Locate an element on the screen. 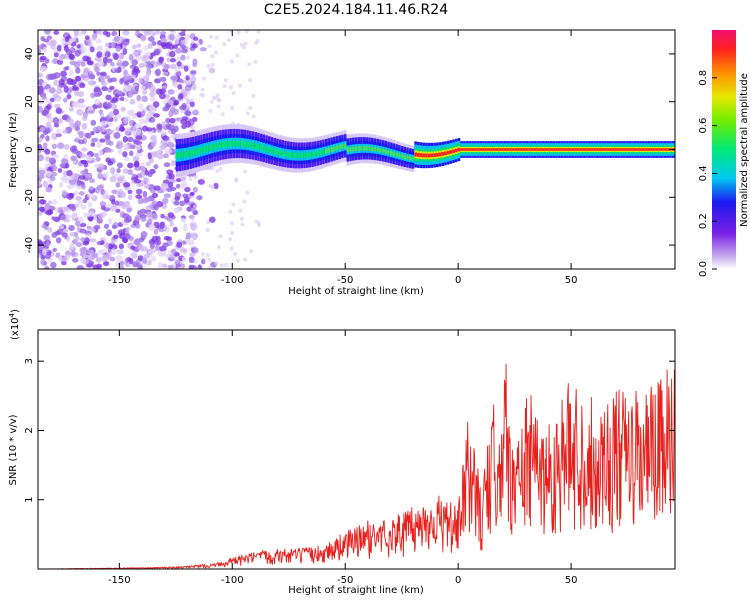  snr-y-label: SNR (10 * v/v) is located at coordinates (13, 449).